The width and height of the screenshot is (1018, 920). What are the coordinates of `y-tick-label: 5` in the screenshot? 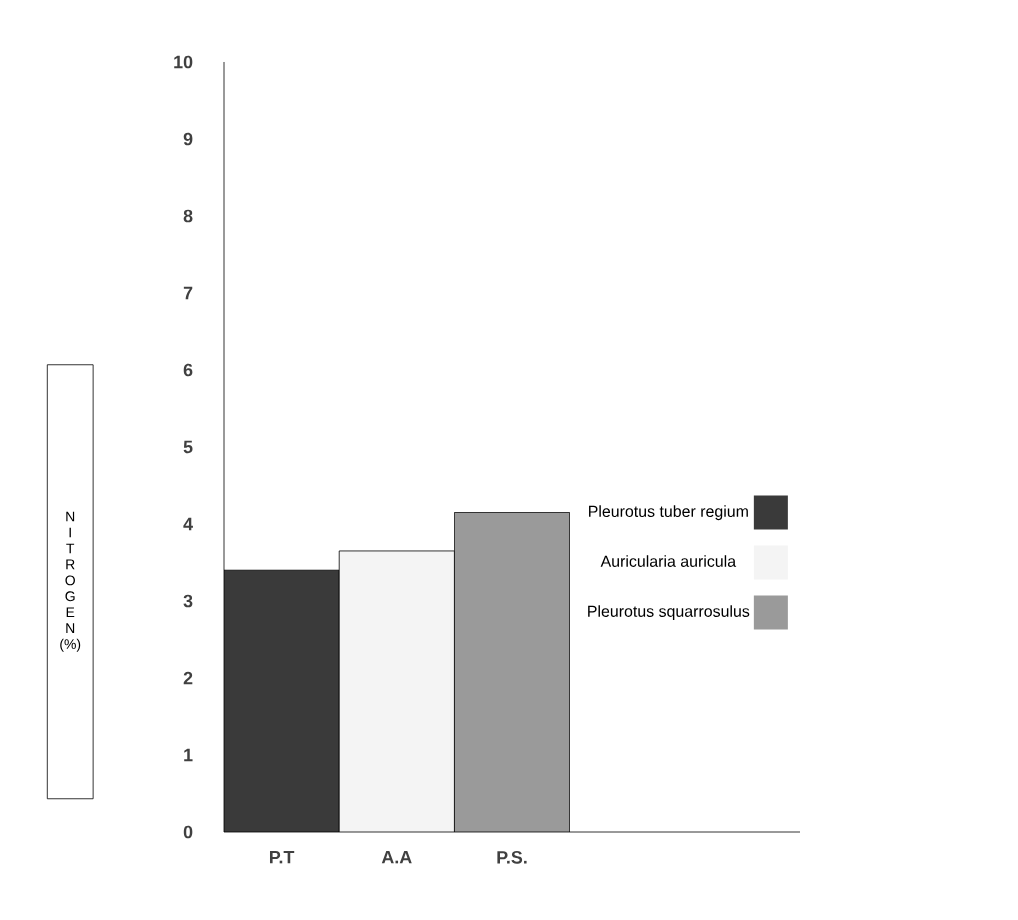 It's located at (188, 447).